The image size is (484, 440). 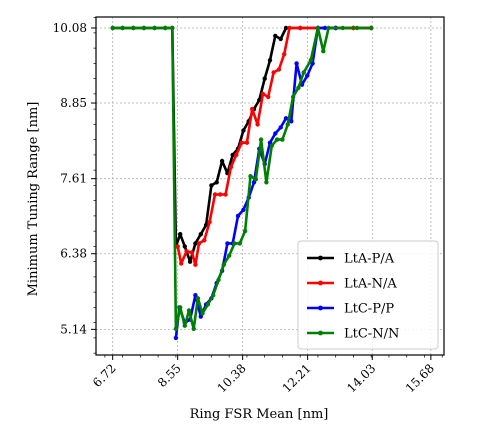 I want to click on legend-label: LtA-N/A, so click(x=370, y=284).